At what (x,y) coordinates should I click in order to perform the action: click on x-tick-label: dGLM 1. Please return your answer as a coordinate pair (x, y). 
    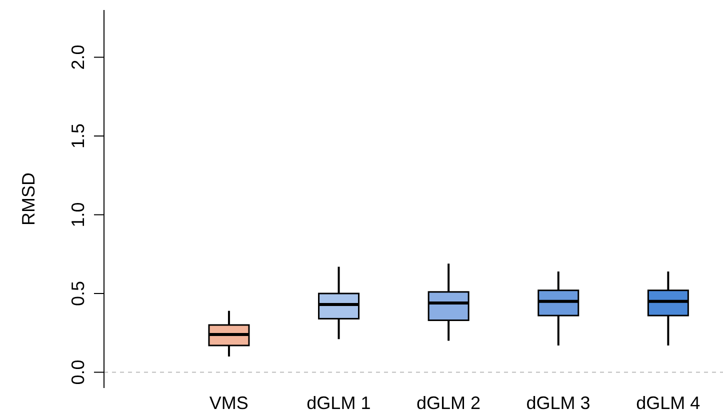
    Looking at the image, I should click on (338, 402).